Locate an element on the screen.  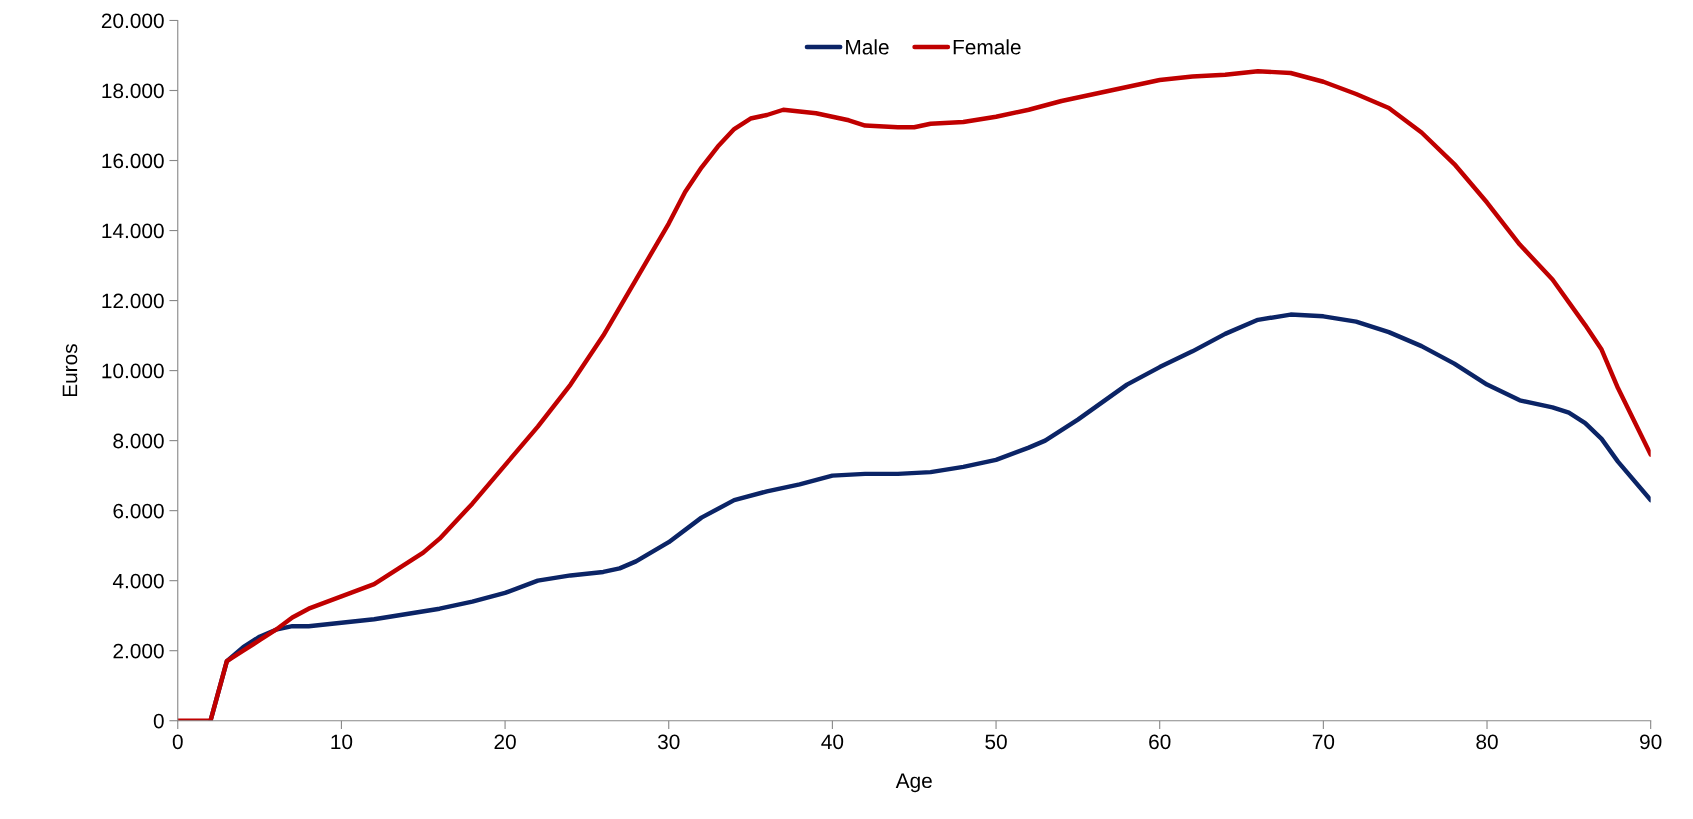
x-tick-label: 10 is located at coordinates (342, 742).